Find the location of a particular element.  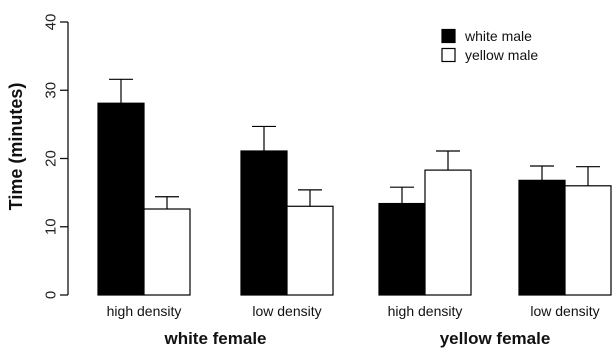

legend-label: yellow male is located at coordinates (501, 55).